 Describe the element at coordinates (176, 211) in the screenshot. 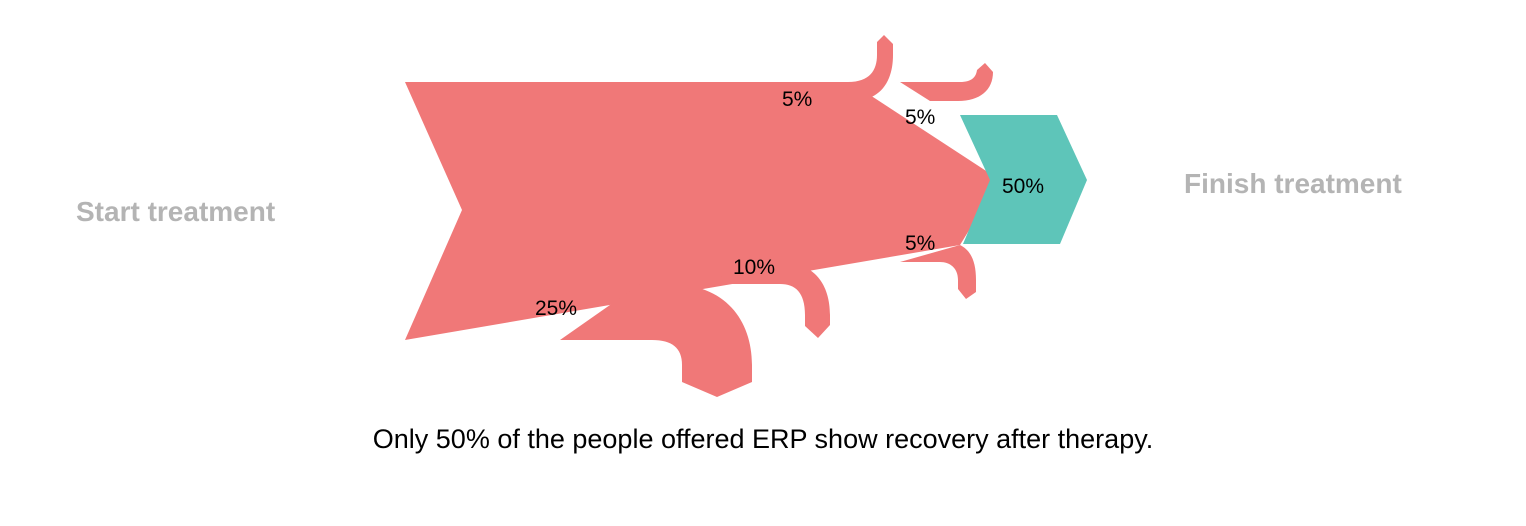

I see `start-treatment-label: Start treatment` at that location.